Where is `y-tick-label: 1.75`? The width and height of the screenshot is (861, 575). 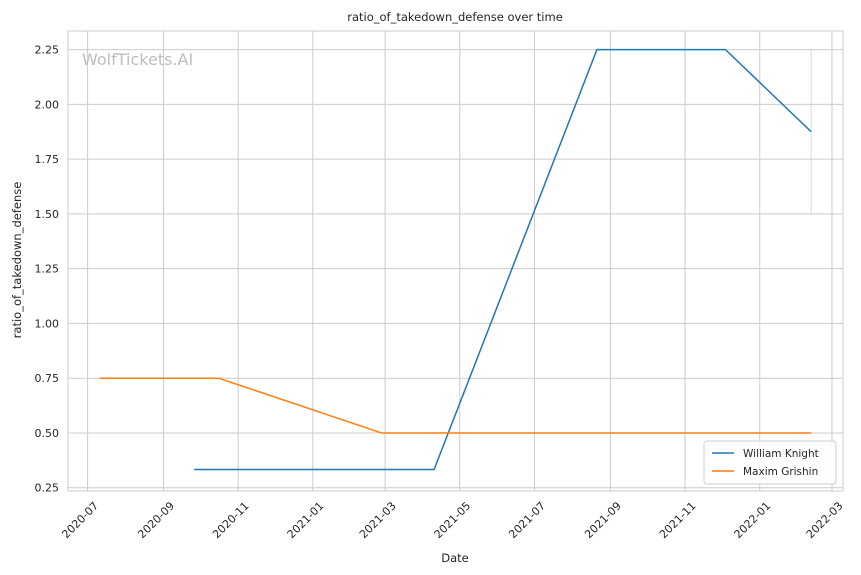
y-tick-label: 1.75 is located at coordinates (47, 159).